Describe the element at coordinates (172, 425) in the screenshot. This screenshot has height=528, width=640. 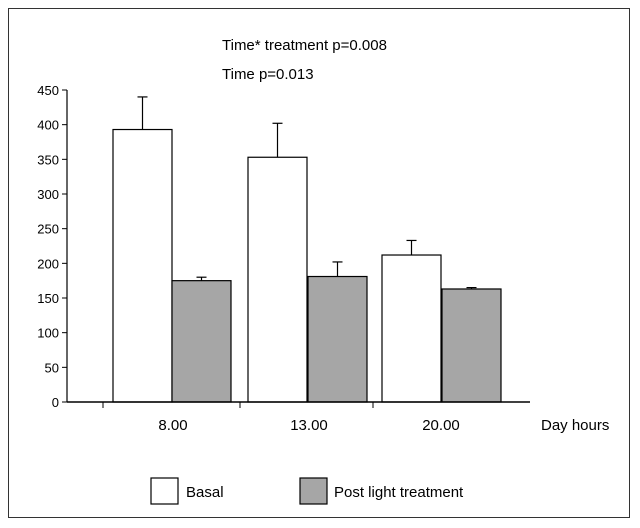
I see `x-tick-label-0: 8.00` at that location.